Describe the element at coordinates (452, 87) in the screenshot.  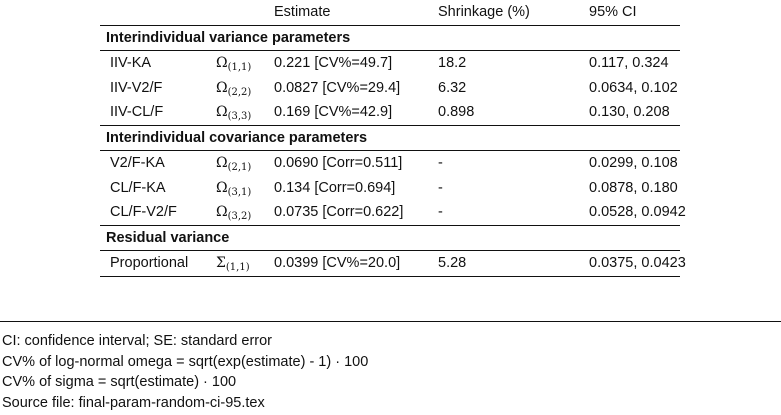
I see `param-shrinkage: 6.32` at that location.